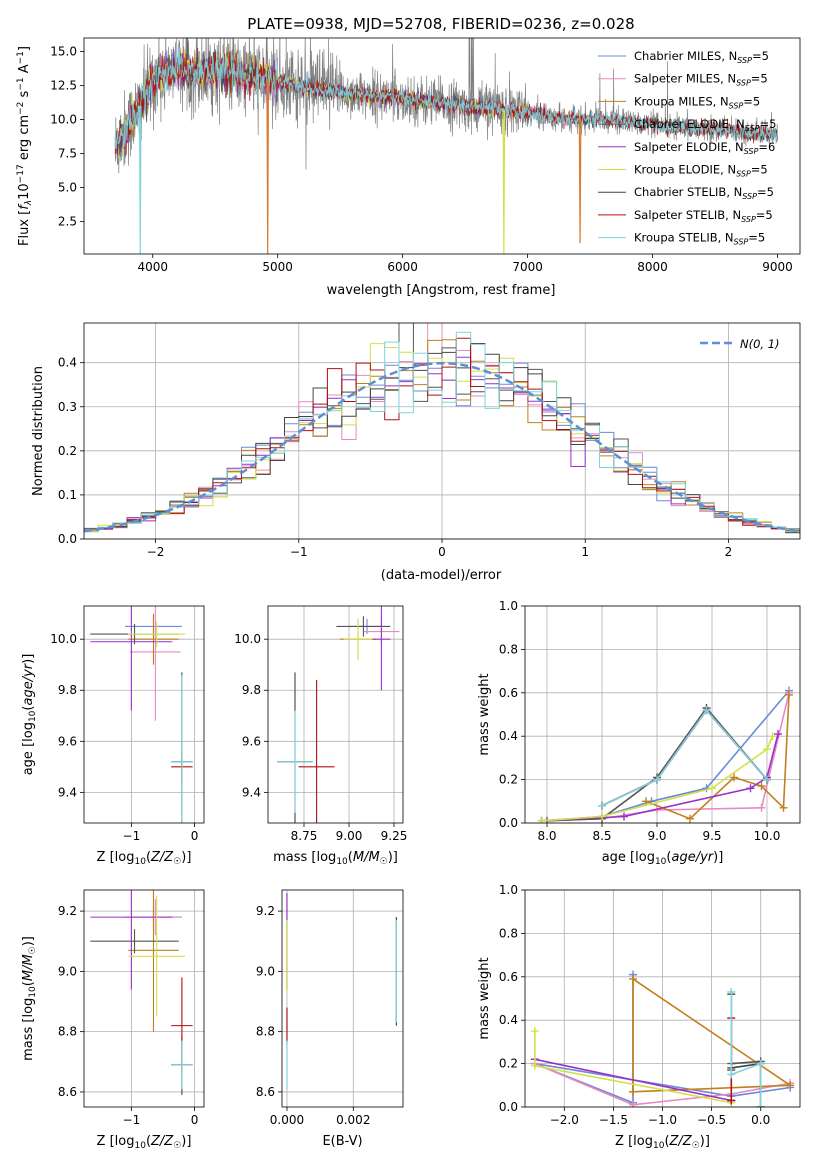 The image size is (819, 1170). Describe the element at coordinates (711, 1120) in the screenshot. I see `x-tick-label: −0.5` at that location.